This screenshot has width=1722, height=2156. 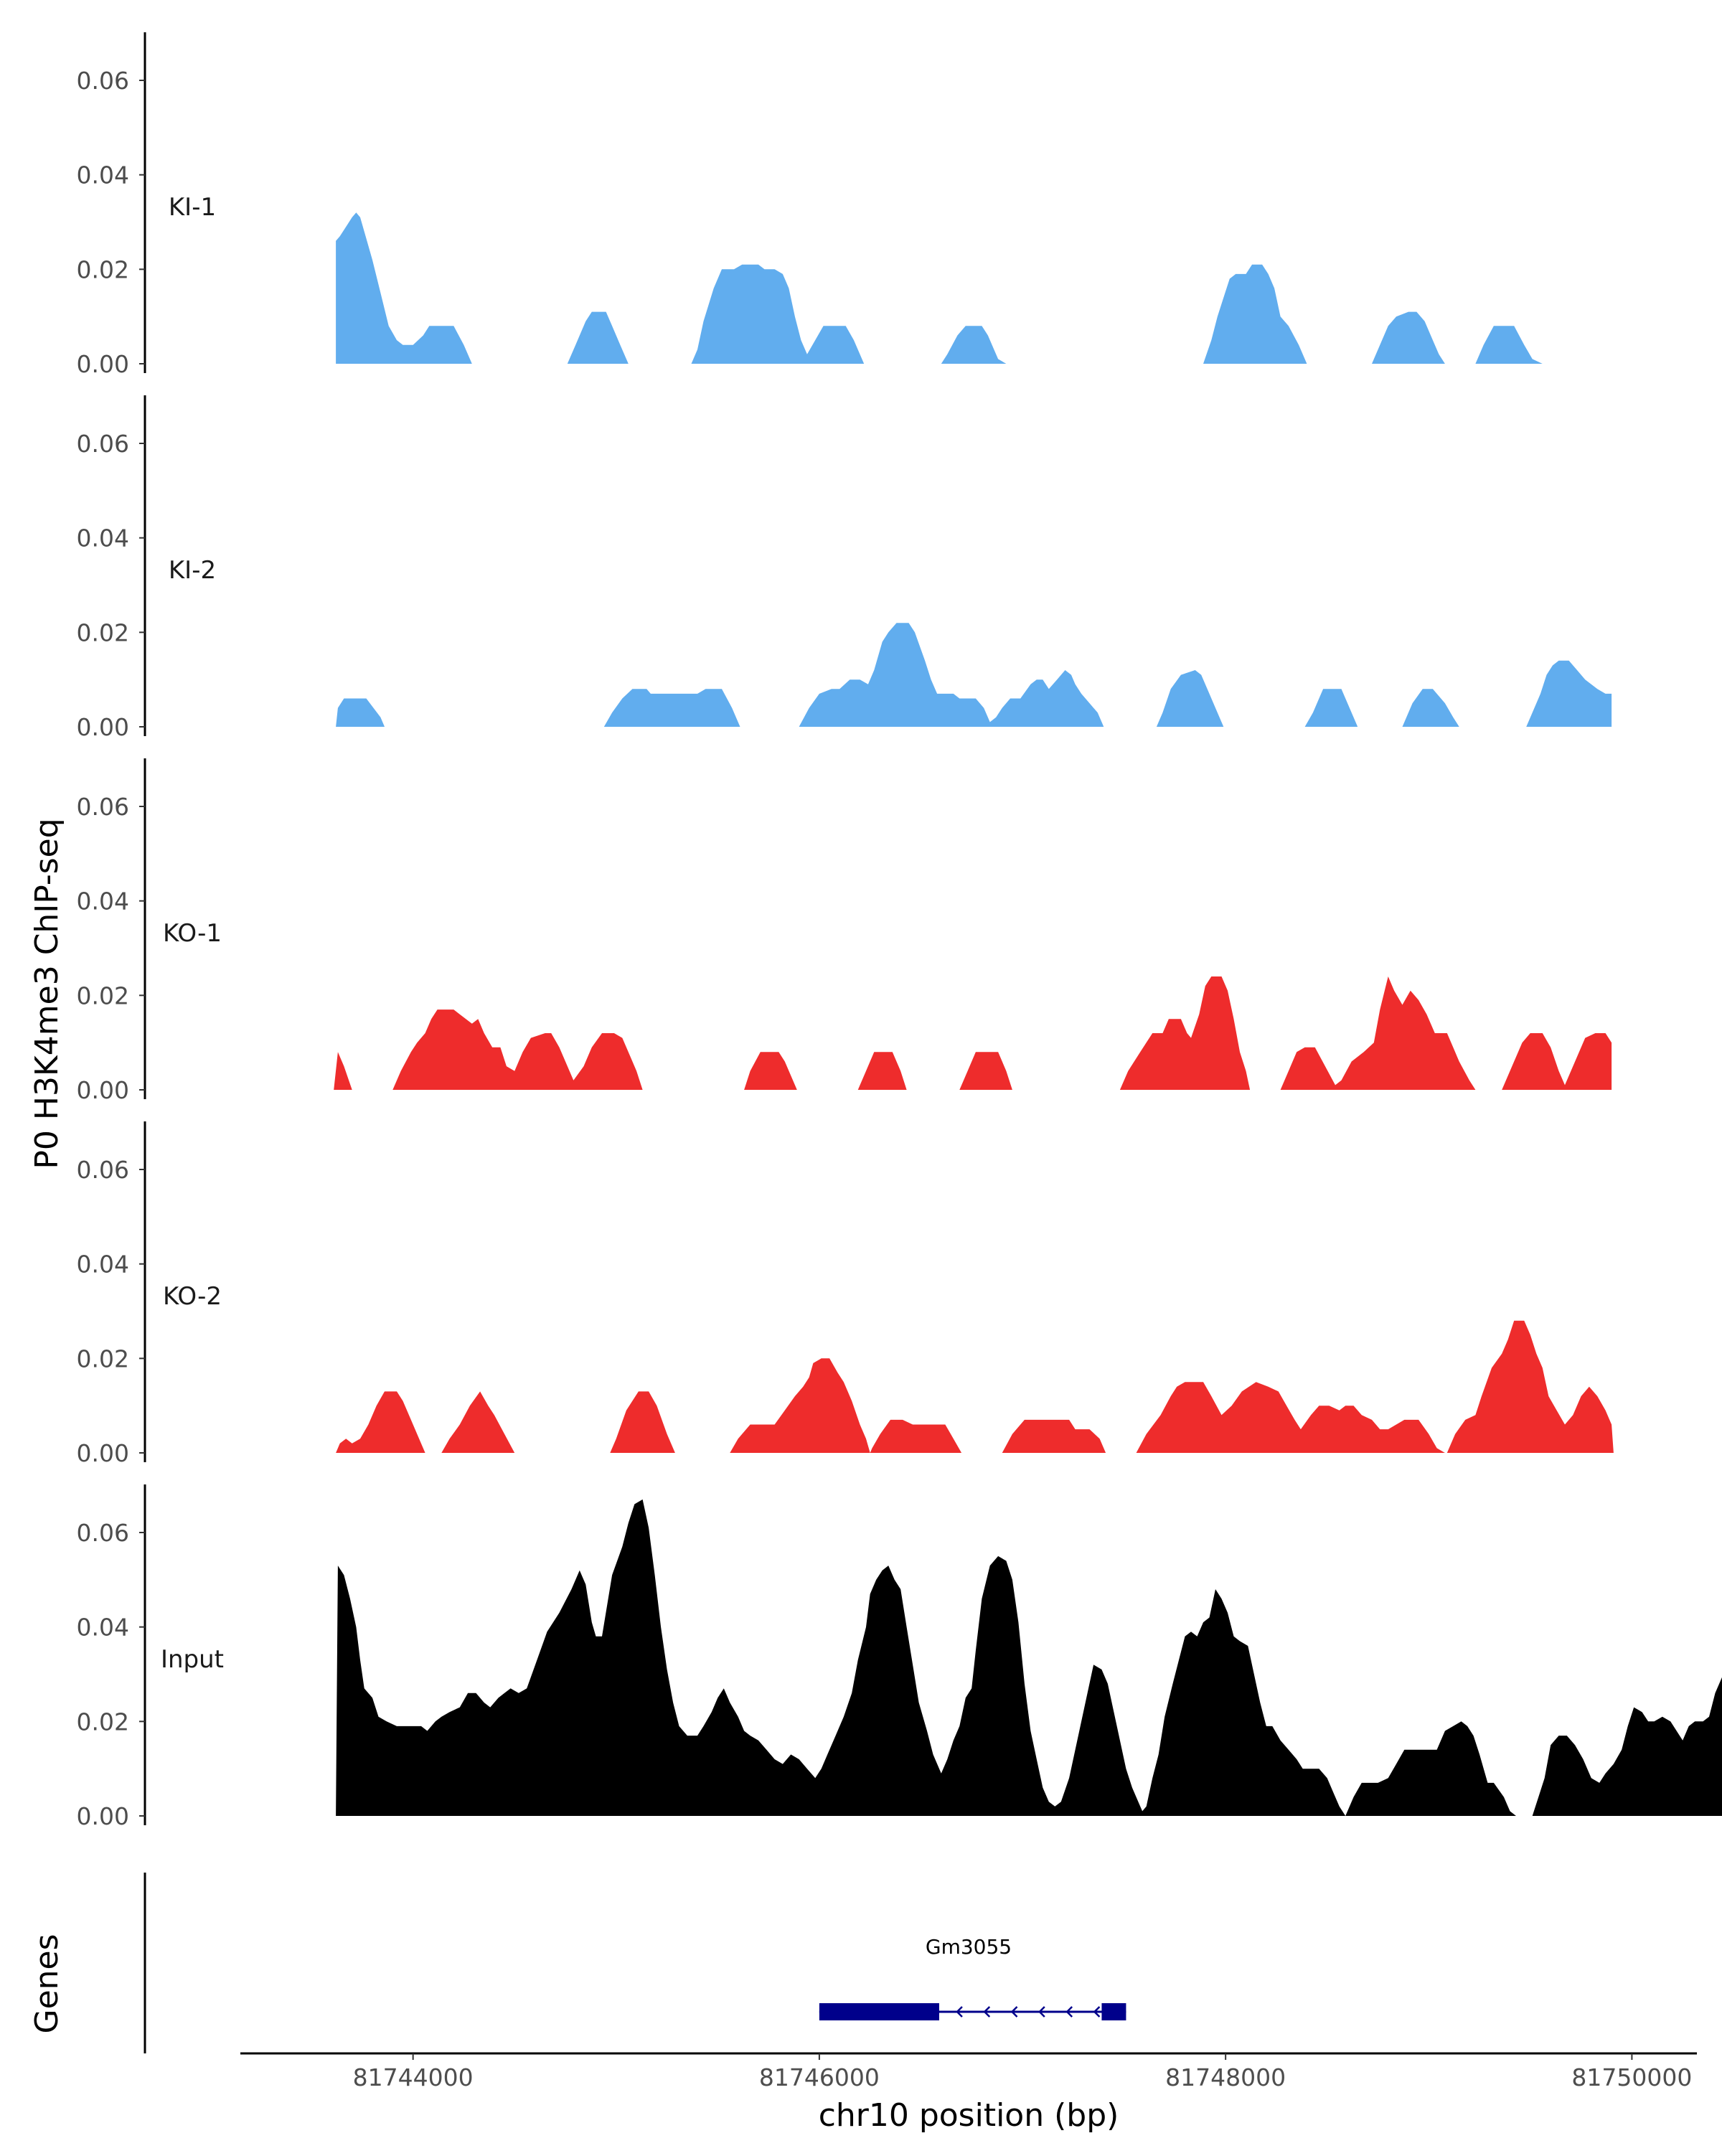 I want to click on track-label-ko-1: KO-1, so click(x=193, y=933).